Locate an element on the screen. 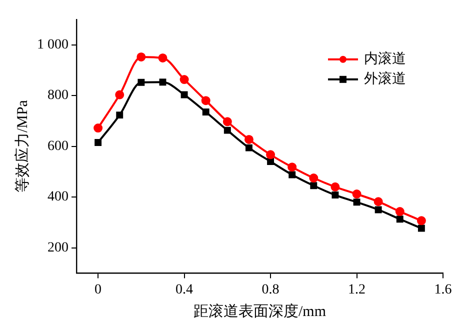  x-tick-label: 0.8 is located at coordinates (271, 290).